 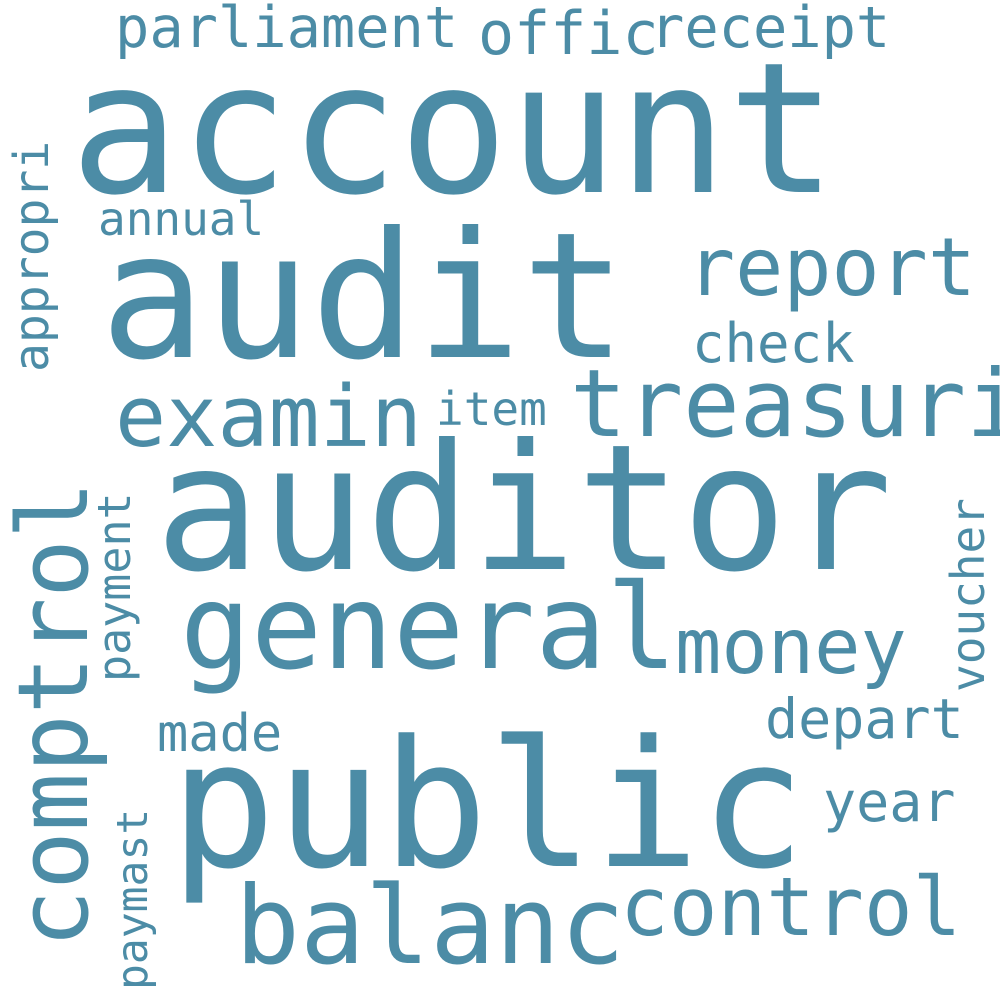 What do you see at coordinates (791, 908) in the screenshot?
I see `word-control: control` at bounding box center [791, 908].